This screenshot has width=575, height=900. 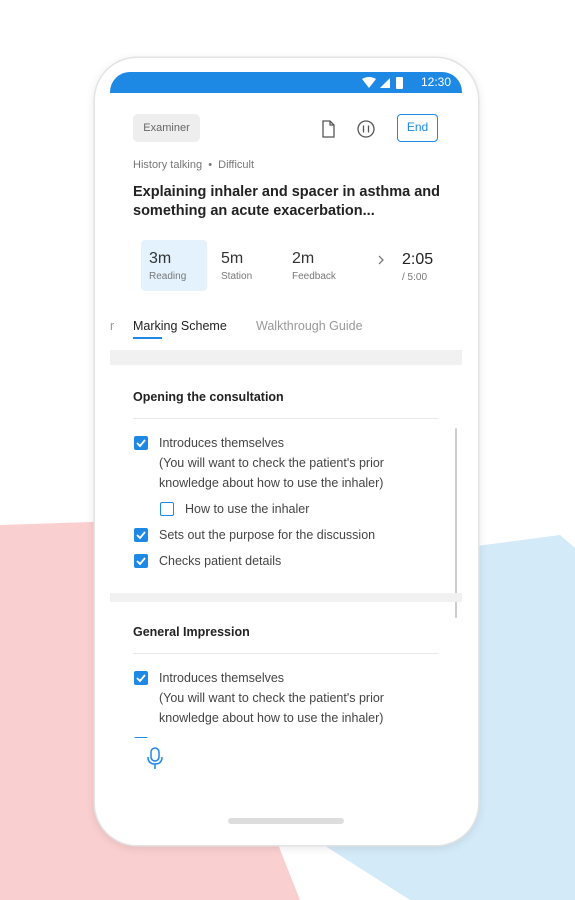 What do you see at coordinates (348, 129) in the screenshot?
I see `header-icons` at bounding box center [348, 129].